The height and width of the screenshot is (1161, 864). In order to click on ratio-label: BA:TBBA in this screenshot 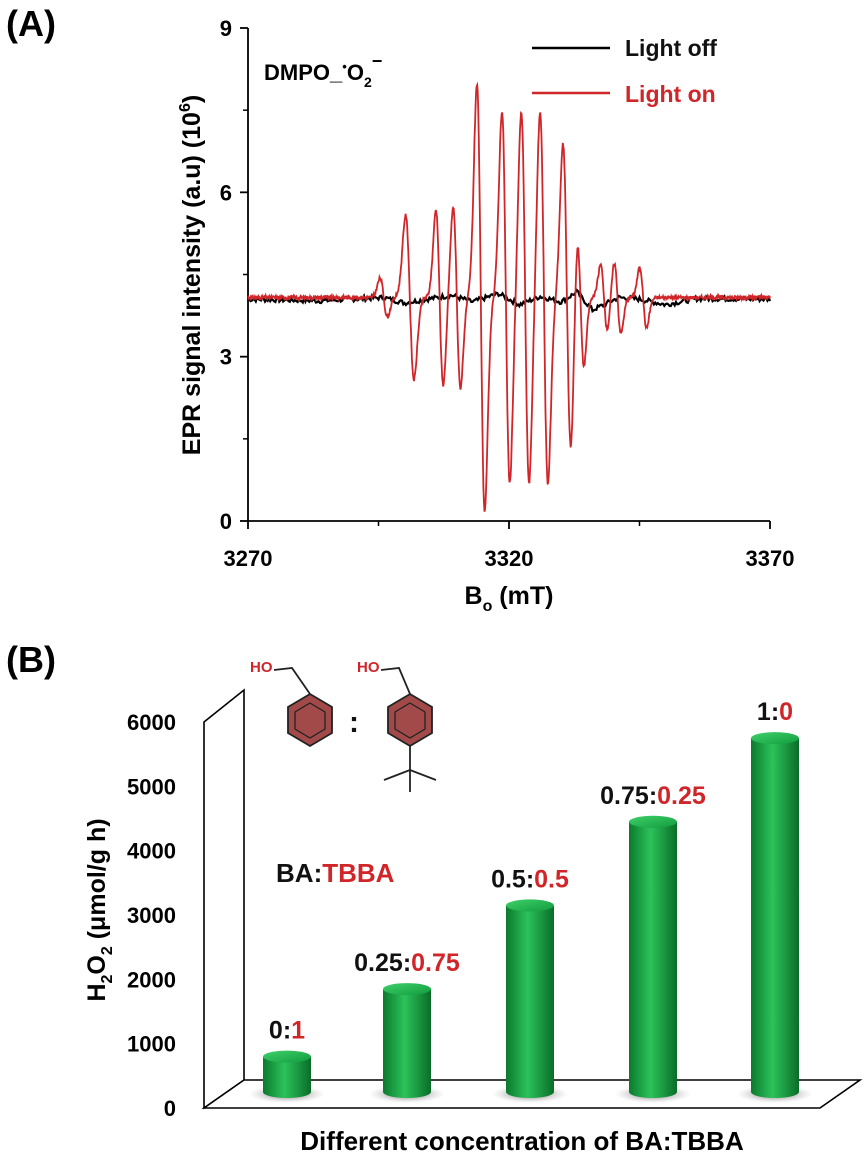, I will do `click(335, 873)`.